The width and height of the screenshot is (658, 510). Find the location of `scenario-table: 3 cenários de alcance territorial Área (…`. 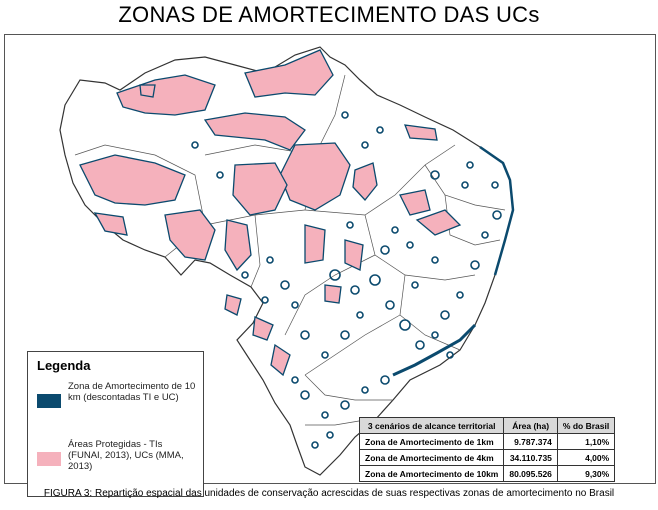

scenario-table: 3 cenários de alcance territorial Área (… is located at coordinates (487, 449).